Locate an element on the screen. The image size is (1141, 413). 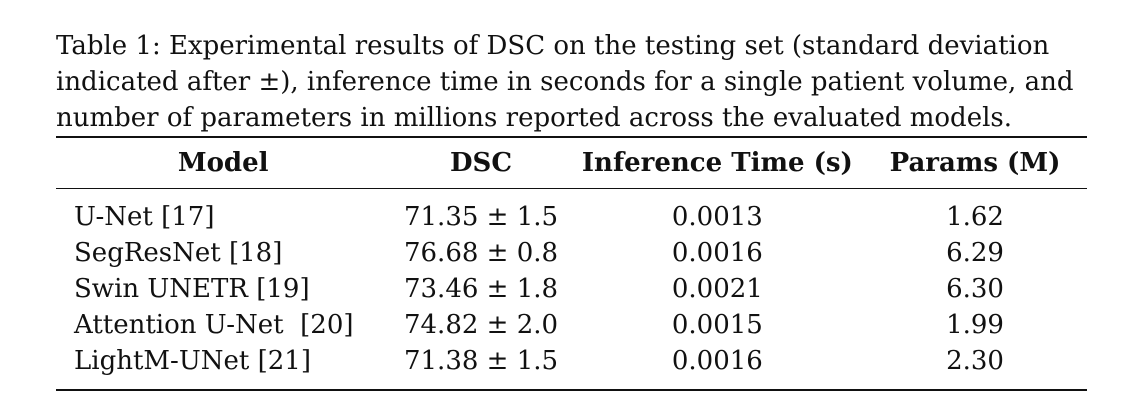
cell-params: 1.62 is located at coordinates (975, 217).